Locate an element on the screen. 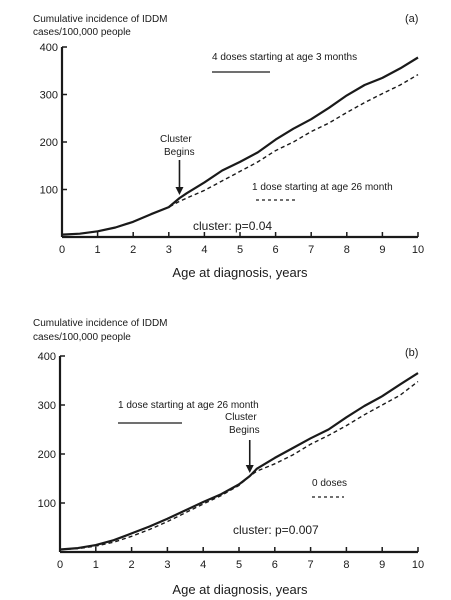 Image resolution: width=451 pixels, height=600 pixels. legend-solid-label: 4 doses starting at age 3 months is located at coordinates (284, 57).